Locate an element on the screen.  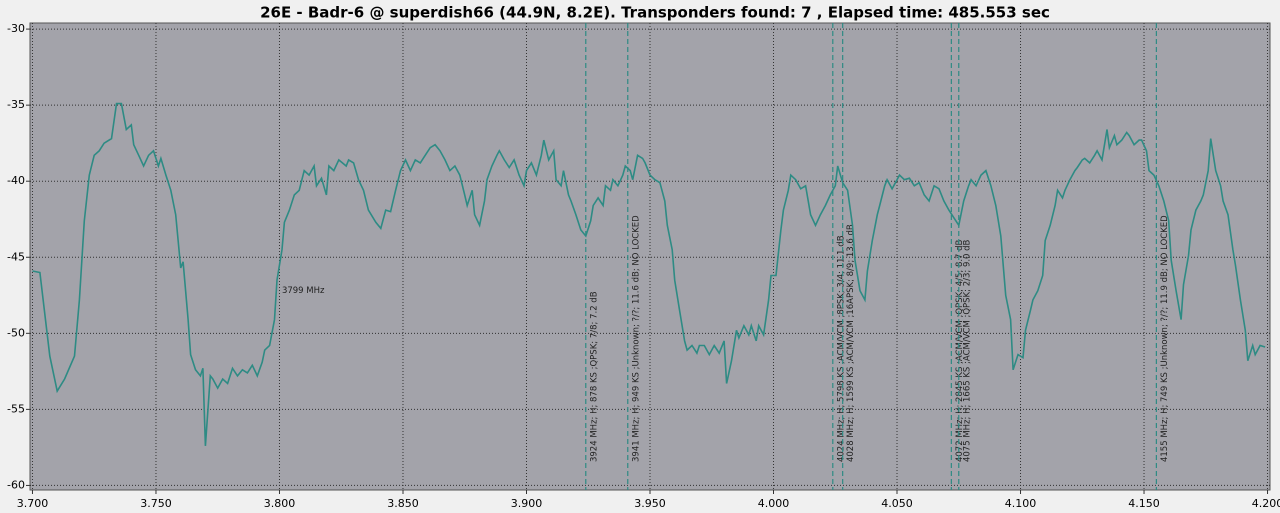
y-tick-label: -60 is located at coordinates (16, 484).